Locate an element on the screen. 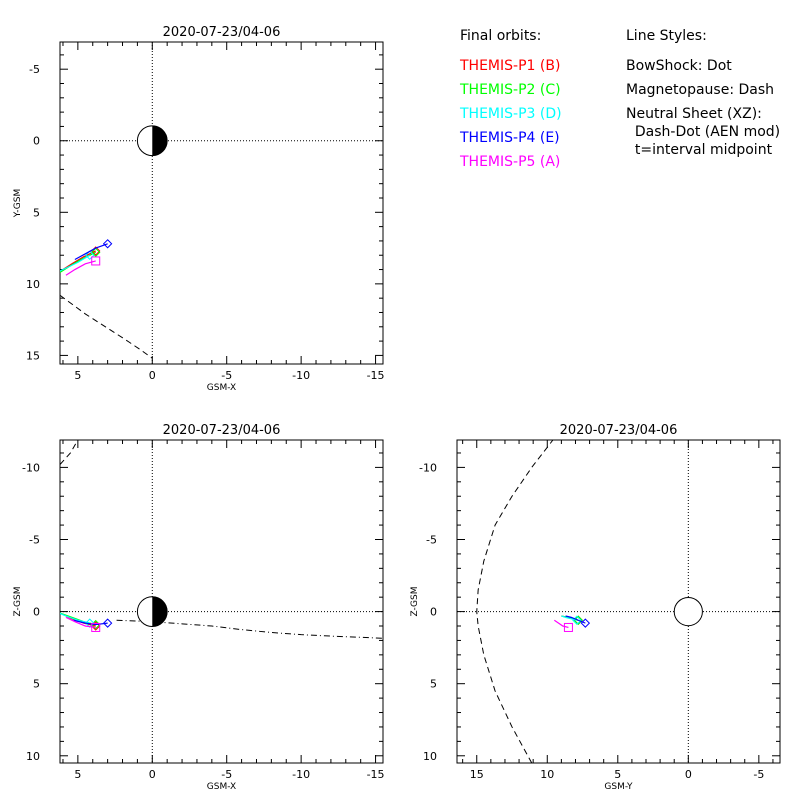  legend-orbit-p5: THEMIS-P5 (A) is located at coordinates (510, 162).